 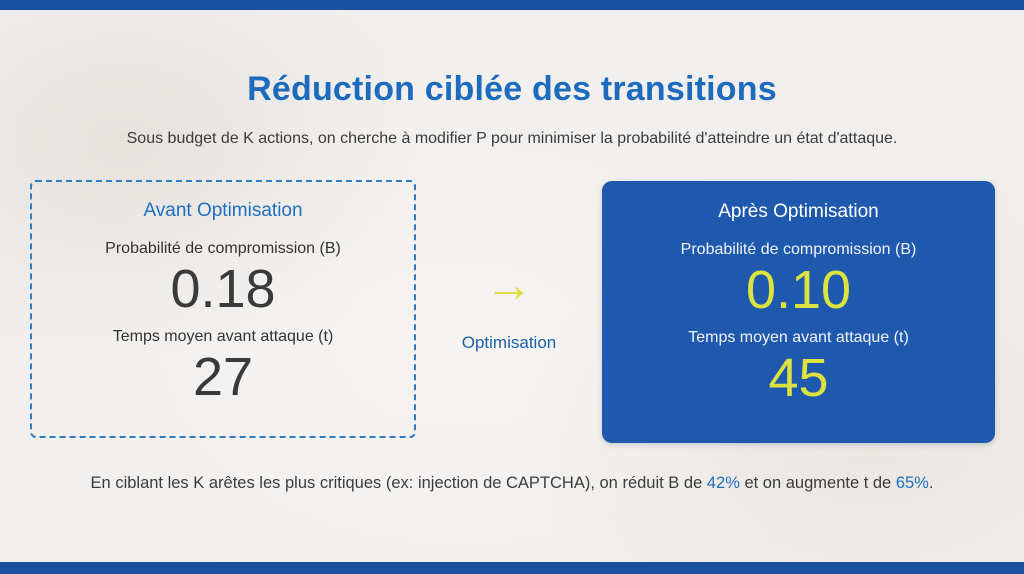 I want to click on after-metric2-value: 45, so click(x=798, y=378).